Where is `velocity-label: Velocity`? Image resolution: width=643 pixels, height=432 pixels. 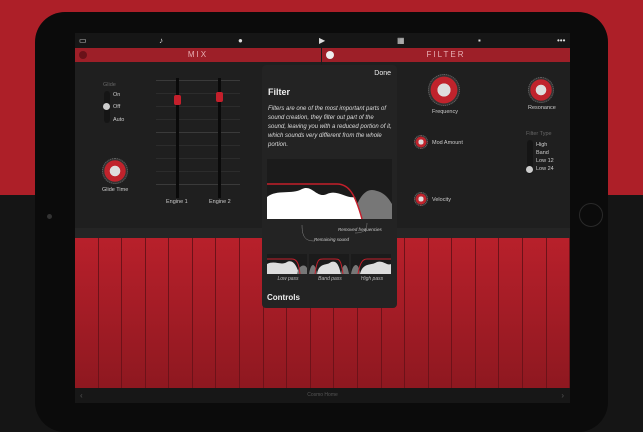 velocity-label: Velocity is located at coordinates (441, 200).